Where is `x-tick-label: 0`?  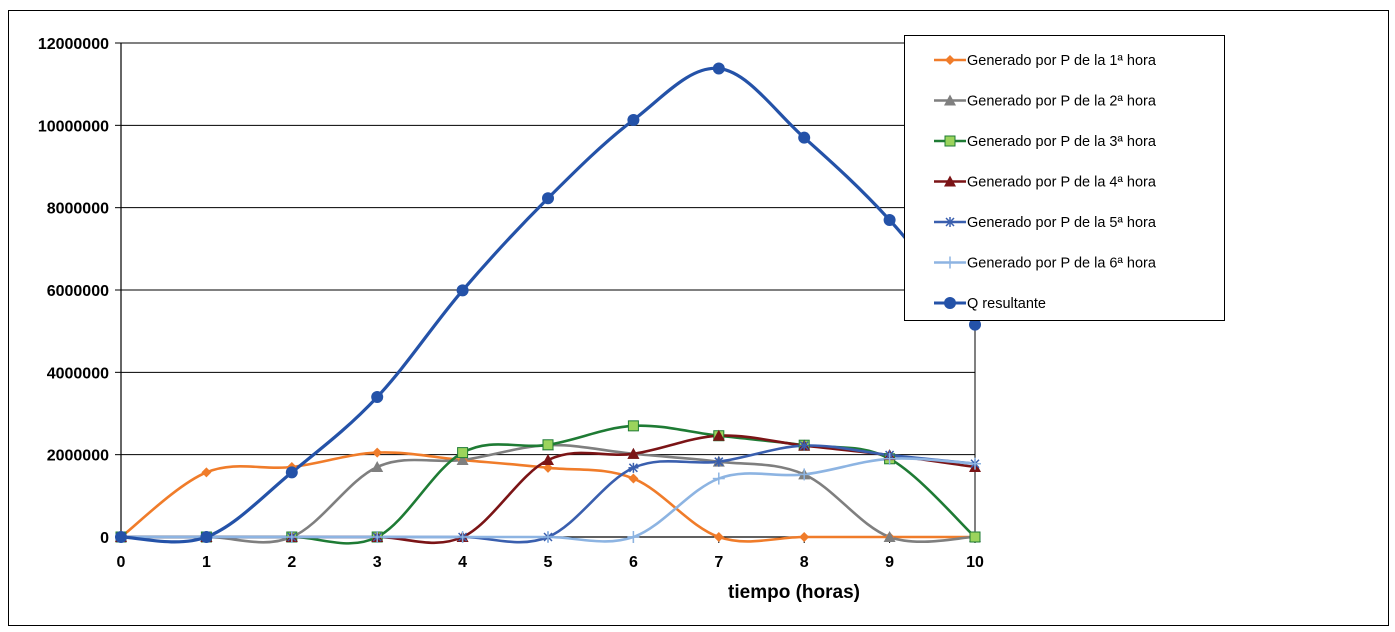 x-tick-label: 0 is located at coordinates (121, 562).